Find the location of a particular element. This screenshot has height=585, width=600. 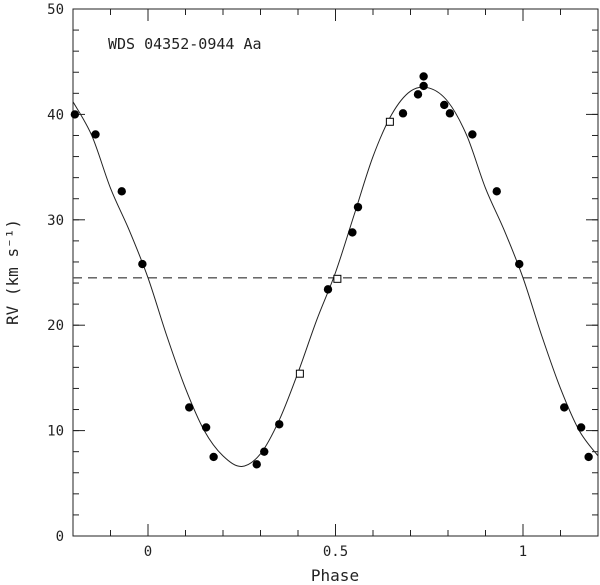

y-tick-label: 30 is located at coordinates (55, 221).